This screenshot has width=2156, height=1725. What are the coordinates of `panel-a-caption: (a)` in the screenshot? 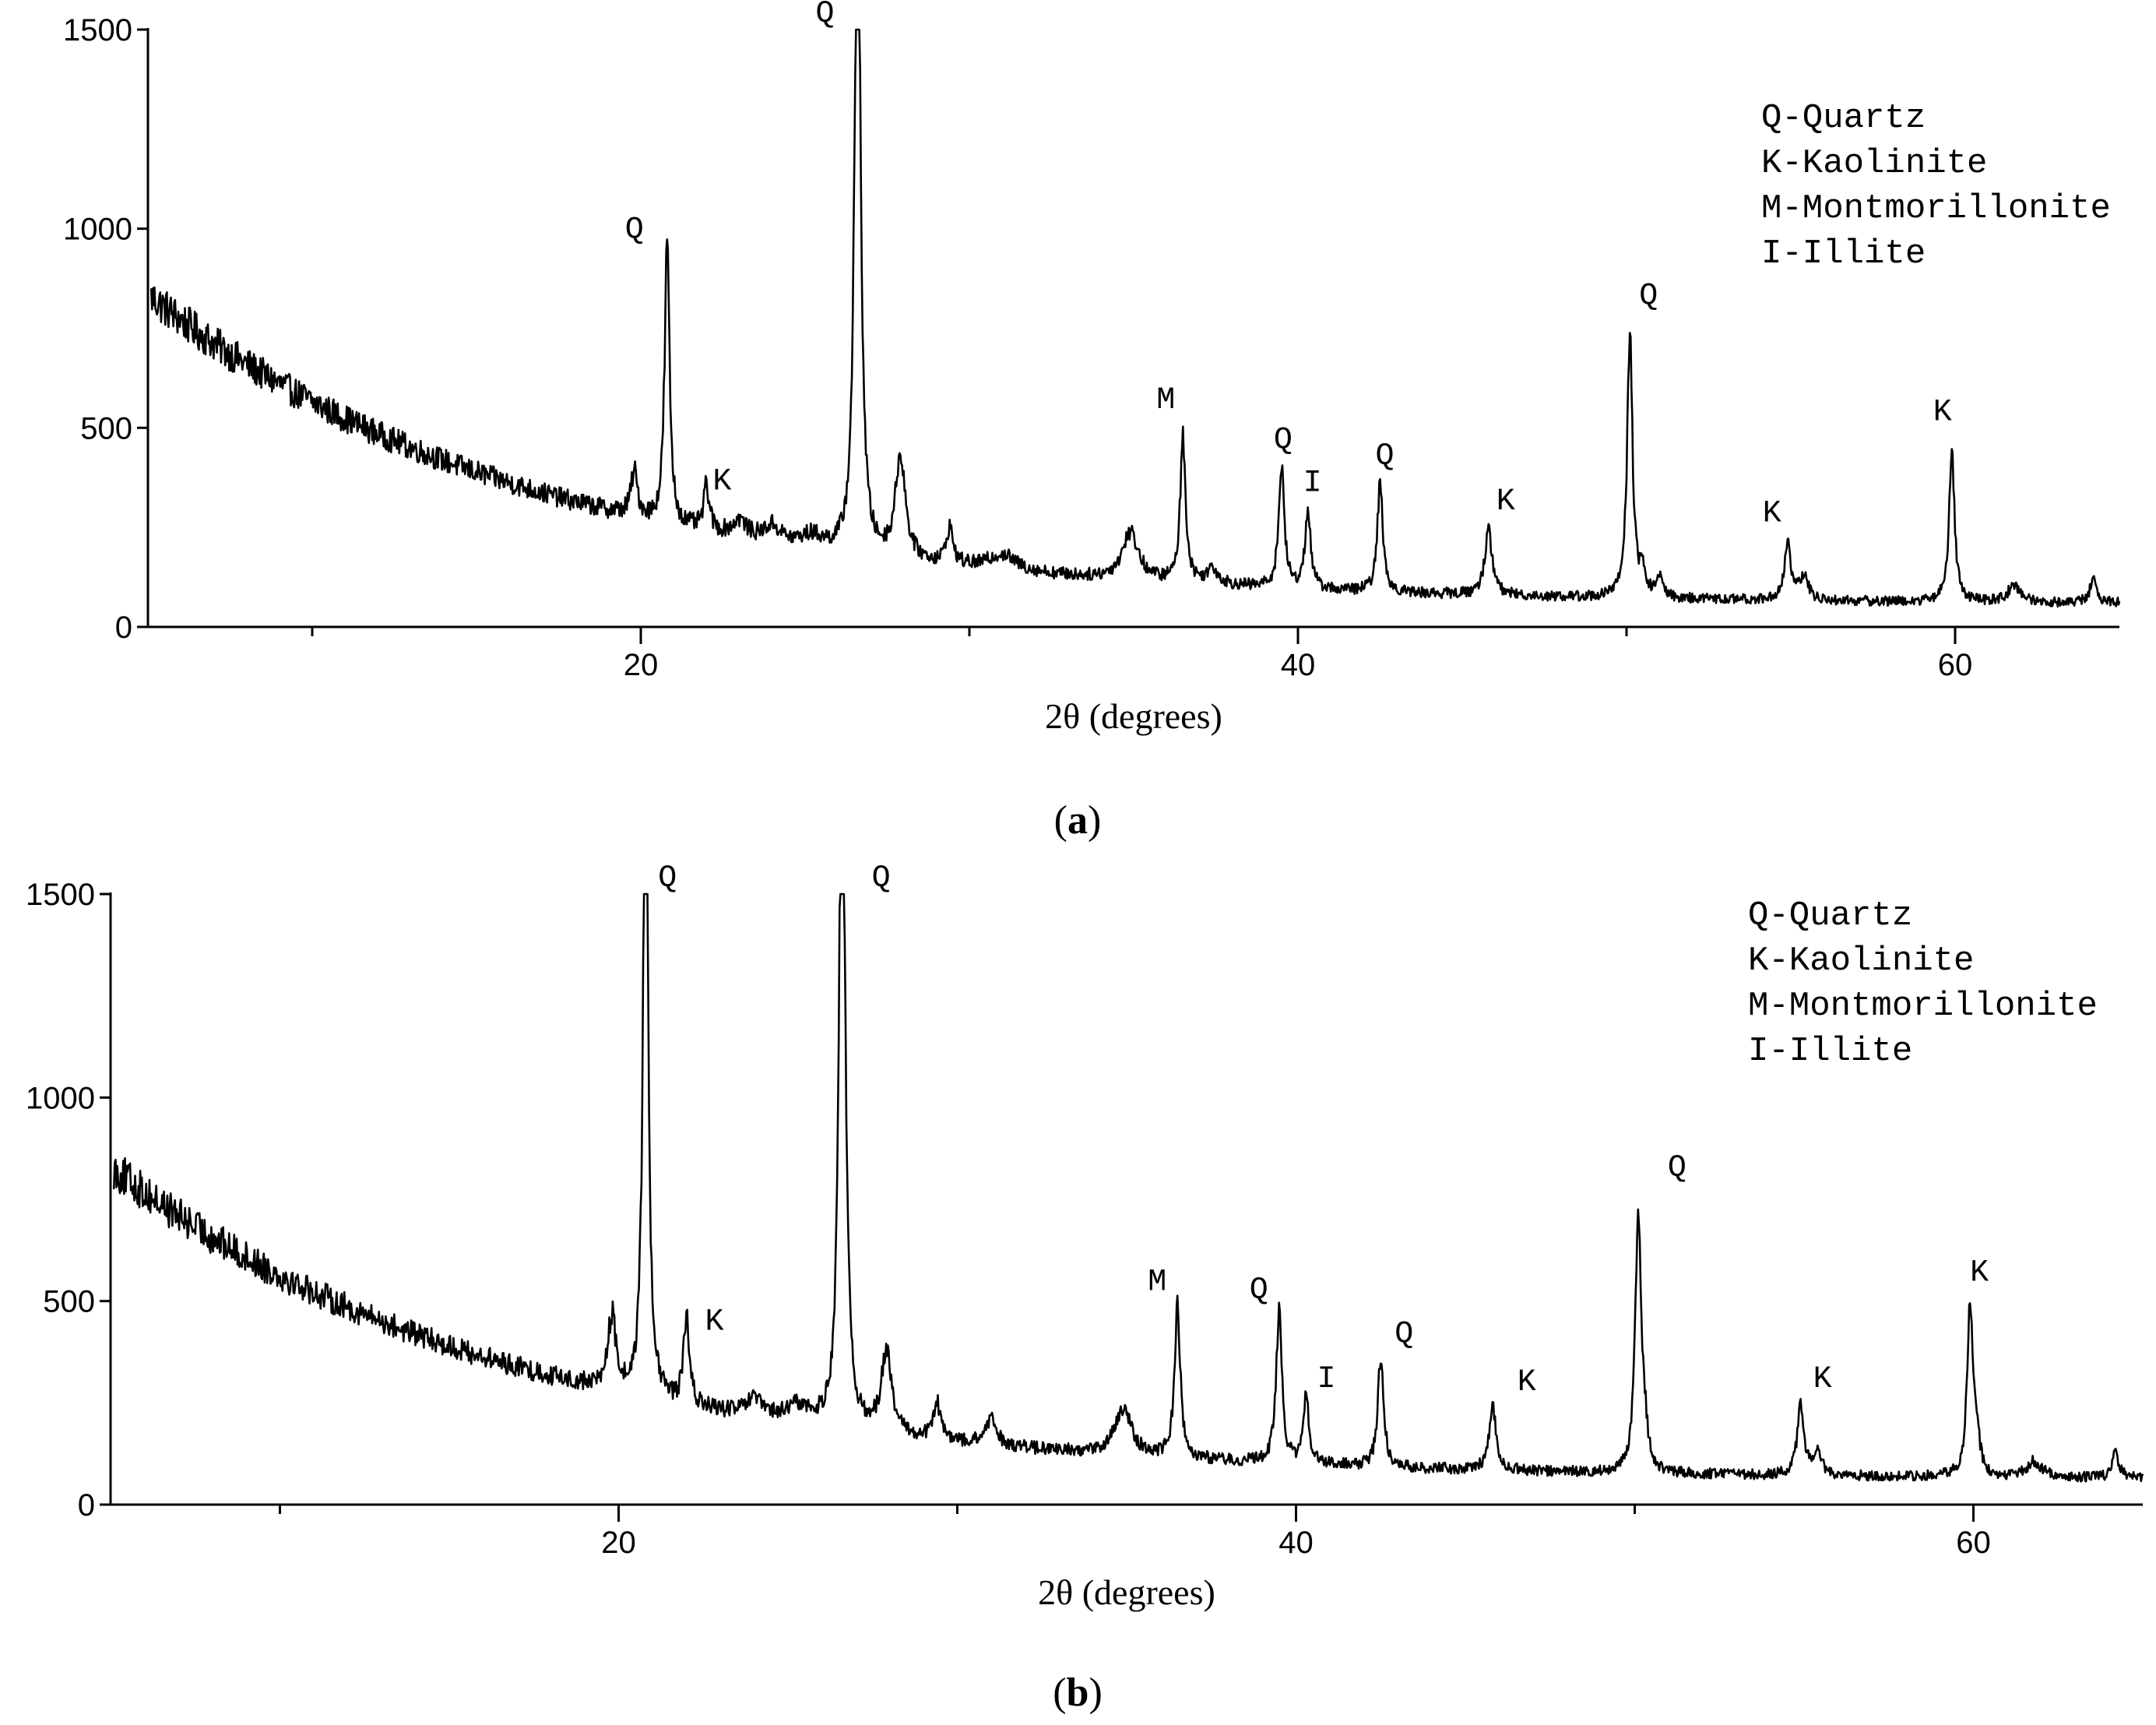 It's located at (1078, 820).